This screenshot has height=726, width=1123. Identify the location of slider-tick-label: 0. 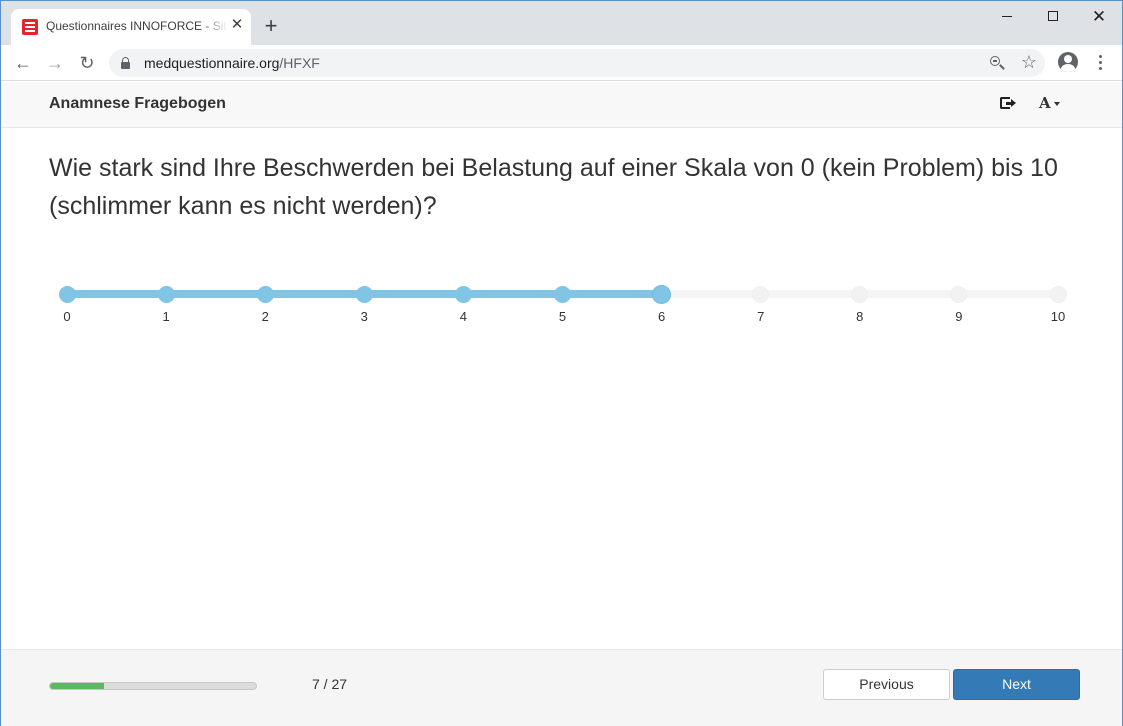
(67, 316).